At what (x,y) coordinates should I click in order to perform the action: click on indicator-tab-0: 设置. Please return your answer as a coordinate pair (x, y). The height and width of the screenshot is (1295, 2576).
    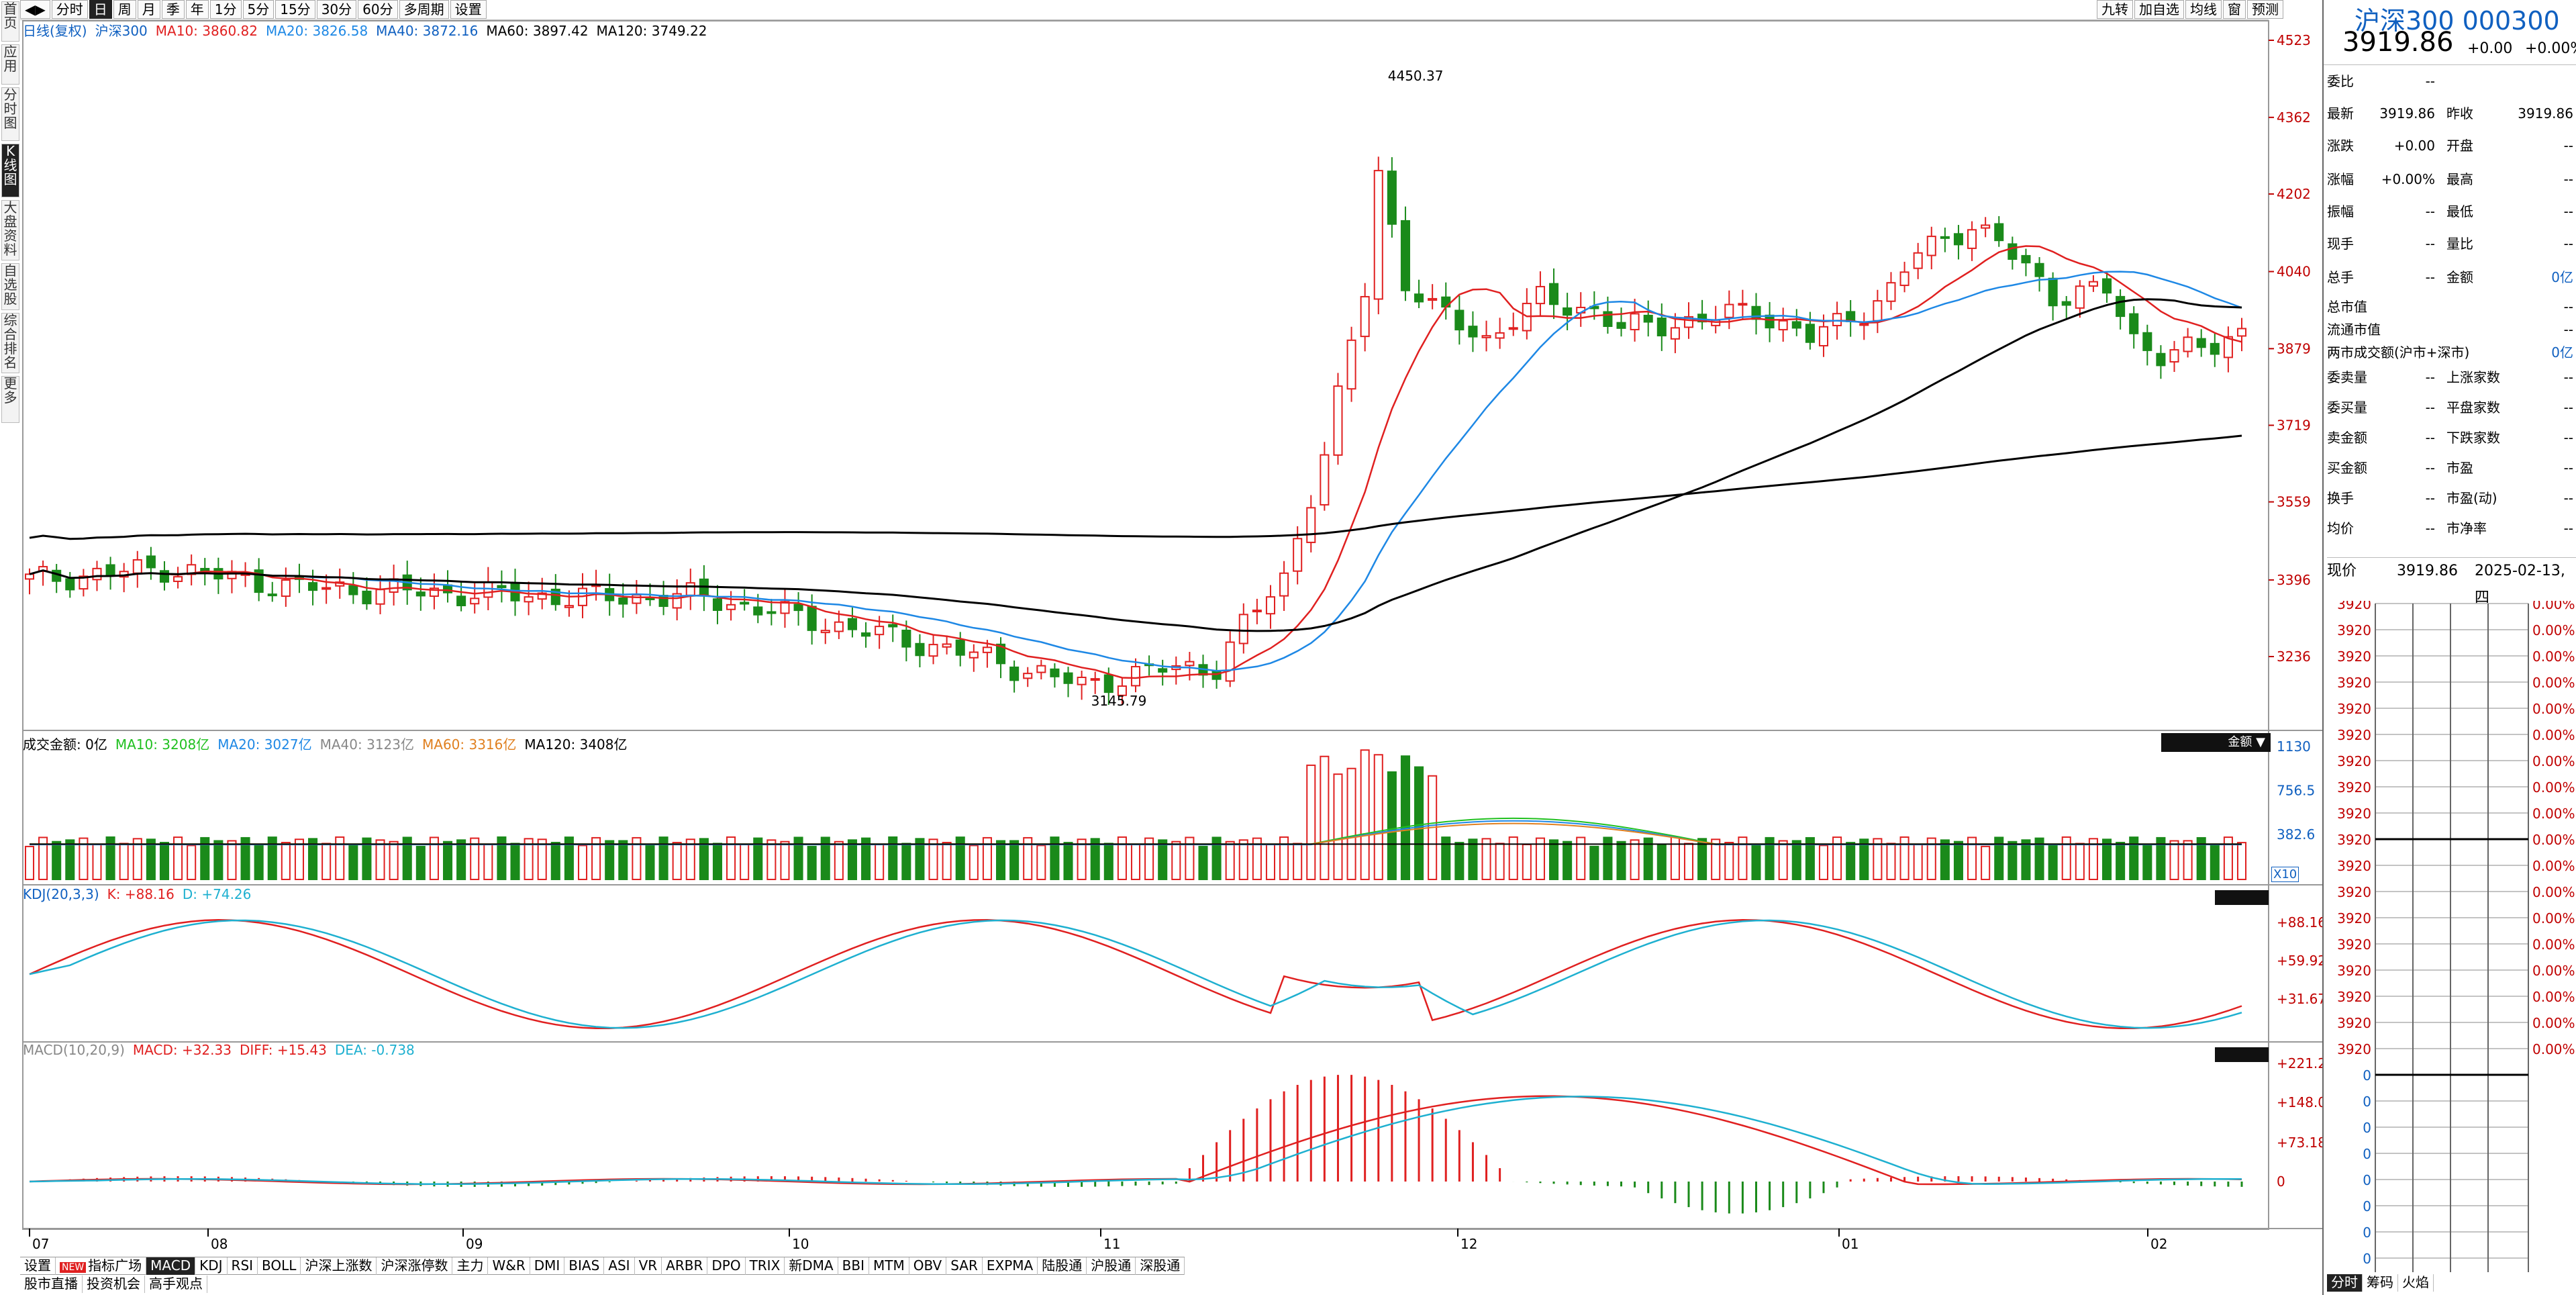
    Looking at the image, I should click on (38, 1266).